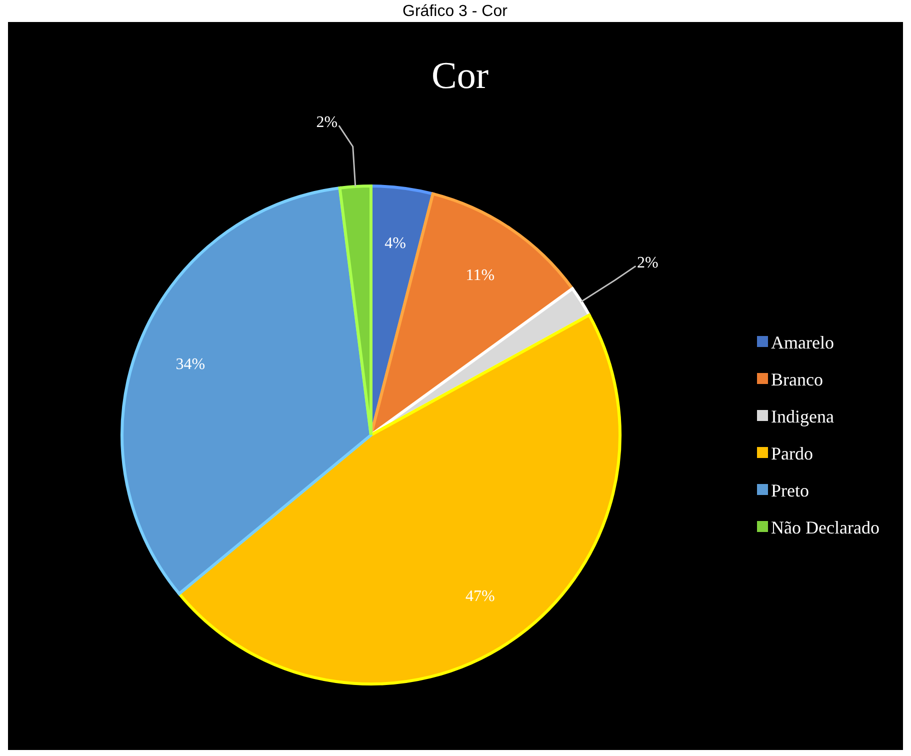  What do you see at coordinates (460, 76) in the screenshot?
I see `chart-subtitle: Cor` at bounding box center [460, 76].